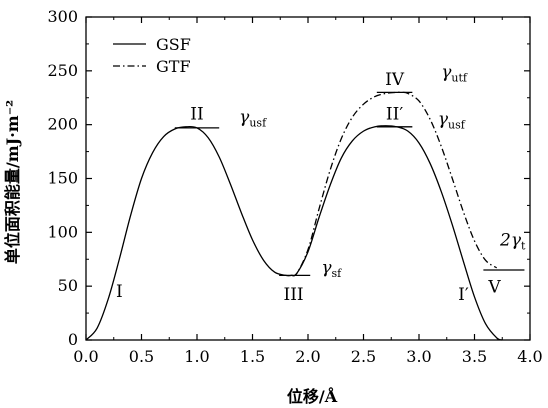  Describe the element at coordinates (73, 339) in the screenshot. I see `y-tick-label: 0` at that location.